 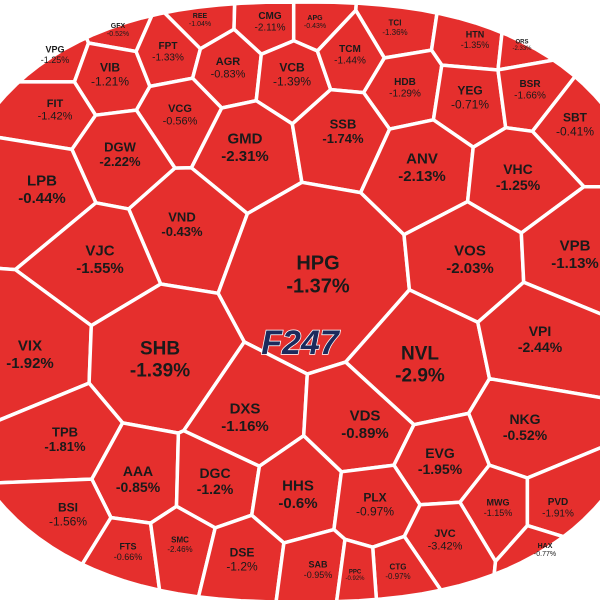 What do you see at coordinates (168, 58) in the screenshot?
I see `change-label: -1.33%` at bounding box center [168, 58].